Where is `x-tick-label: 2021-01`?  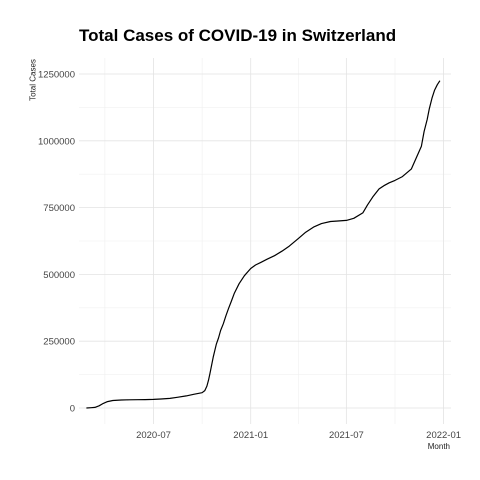 x-tick-label: 2021-01 is located at coordinates (250, 435).